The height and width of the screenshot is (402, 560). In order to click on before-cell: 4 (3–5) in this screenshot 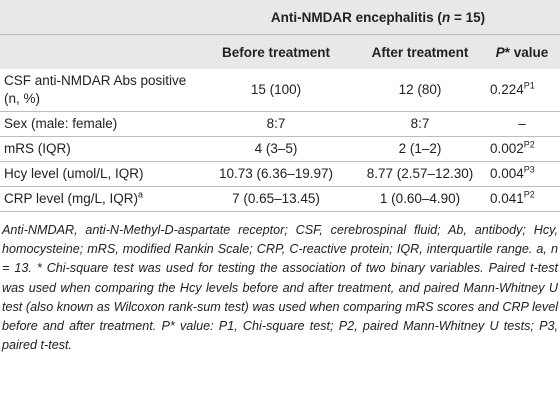, I will do `click(276, 149)`.